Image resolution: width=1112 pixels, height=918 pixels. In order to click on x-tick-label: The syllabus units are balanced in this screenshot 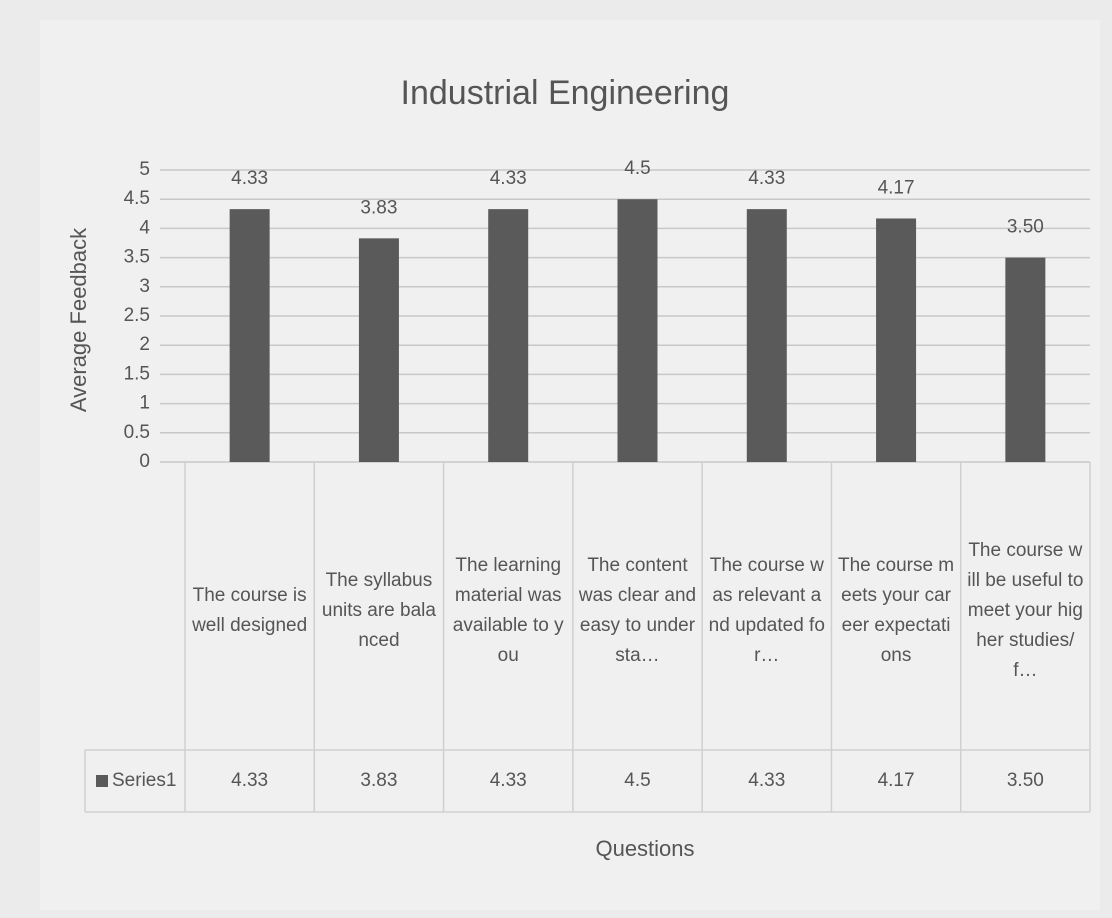, I will do `click(378, 610)`.